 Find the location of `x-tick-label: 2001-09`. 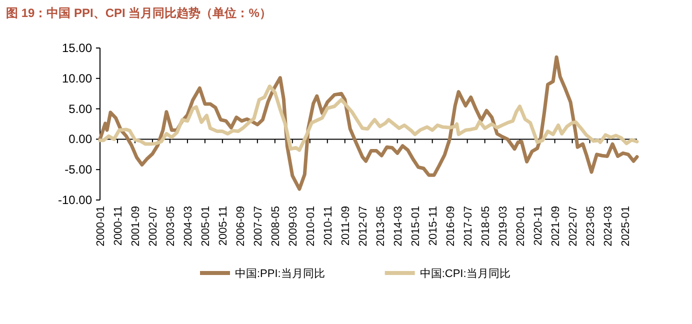

x-tick-label: 2001-09 is located at coordinates (136, 226).